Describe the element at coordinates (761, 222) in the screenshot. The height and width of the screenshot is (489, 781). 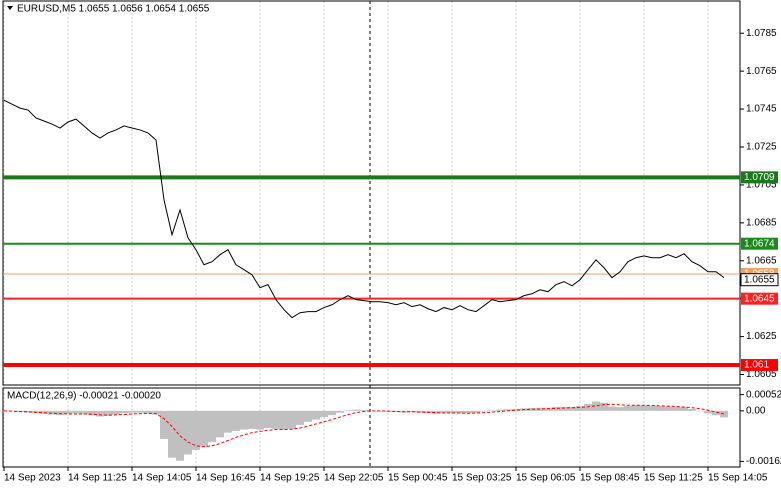
I see `y-tick-label: 1.0685` at that location.